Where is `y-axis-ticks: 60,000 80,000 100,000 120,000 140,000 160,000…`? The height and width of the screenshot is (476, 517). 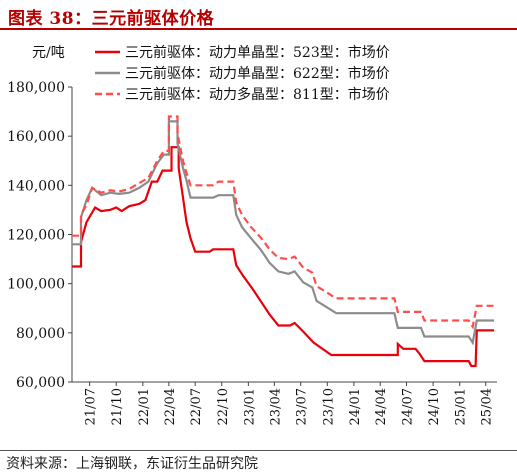 y-axis-ticks: 60,000 80,000 100,000 120,000 140,000 160,000… is located at coordinates (39, 235).